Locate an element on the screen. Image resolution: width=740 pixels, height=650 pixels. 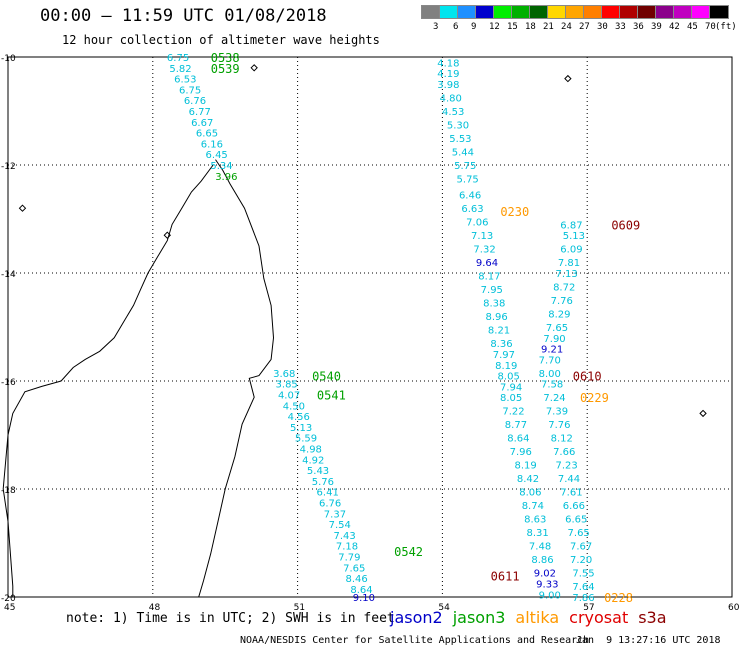
pass-time-label: 0610 is located at coordinates (587, 377).